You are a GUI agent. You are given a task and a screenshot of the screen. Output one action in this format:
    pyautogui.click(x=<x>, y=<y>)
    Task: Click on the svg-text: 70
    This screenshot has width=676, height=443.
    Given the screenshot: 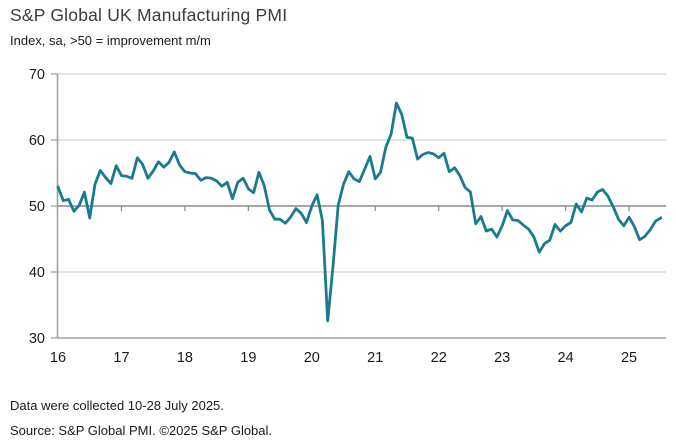 What is the action you would take?
    pyautogui.click(x=37, y=75)
    